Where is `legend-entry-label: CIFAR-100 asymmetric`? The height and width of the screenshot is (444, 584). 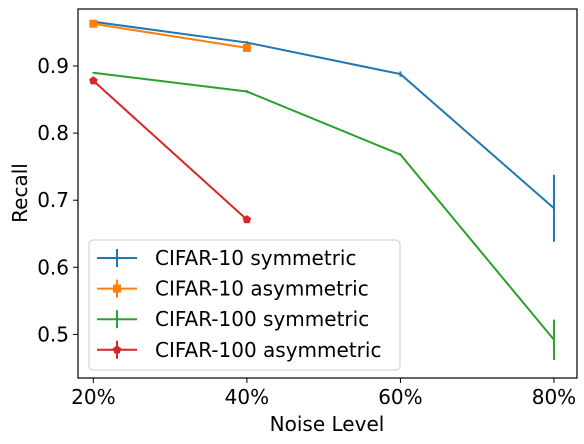
legend-entry-label: CIFAR-100 asymmetric is located at coordinates (268, 350).